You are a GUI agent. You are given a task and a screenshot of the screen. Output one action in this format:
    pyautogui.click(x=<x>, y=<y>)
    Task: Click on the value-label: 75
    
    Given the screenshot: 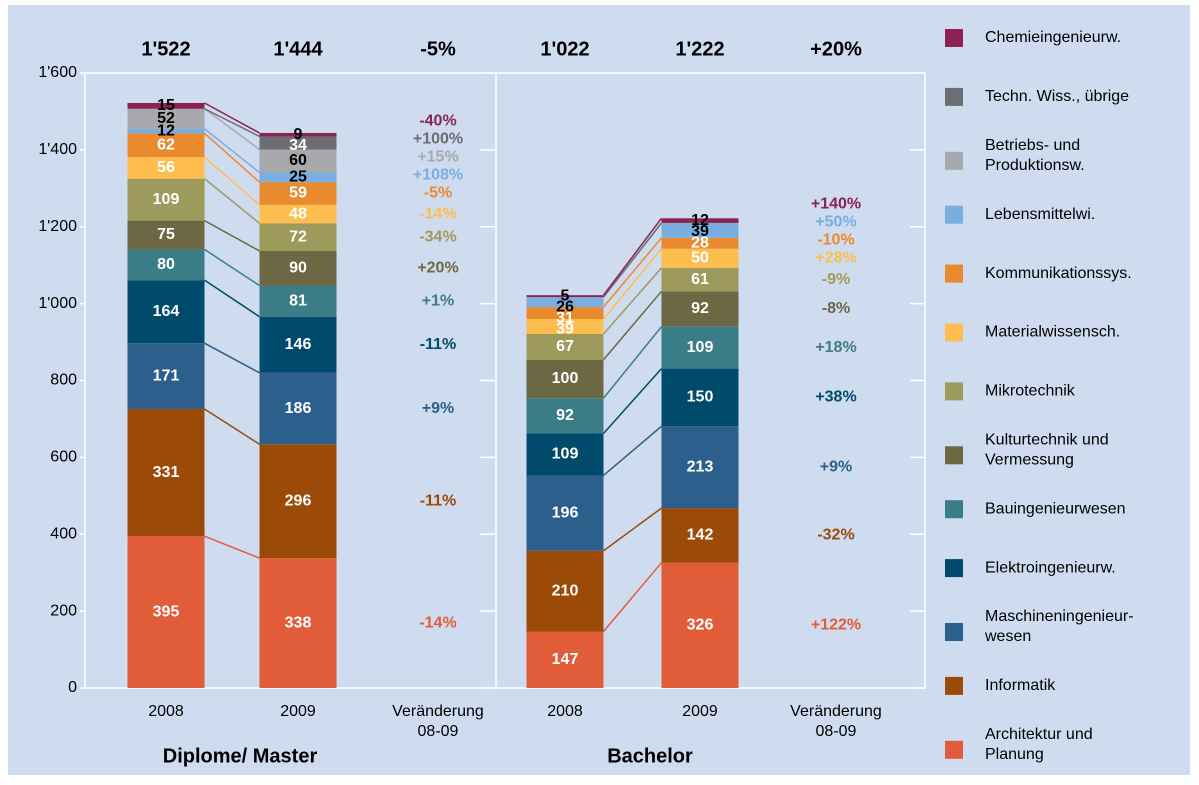 What is the action you would take?
    pyautogui.click(x=166, y=234)
    